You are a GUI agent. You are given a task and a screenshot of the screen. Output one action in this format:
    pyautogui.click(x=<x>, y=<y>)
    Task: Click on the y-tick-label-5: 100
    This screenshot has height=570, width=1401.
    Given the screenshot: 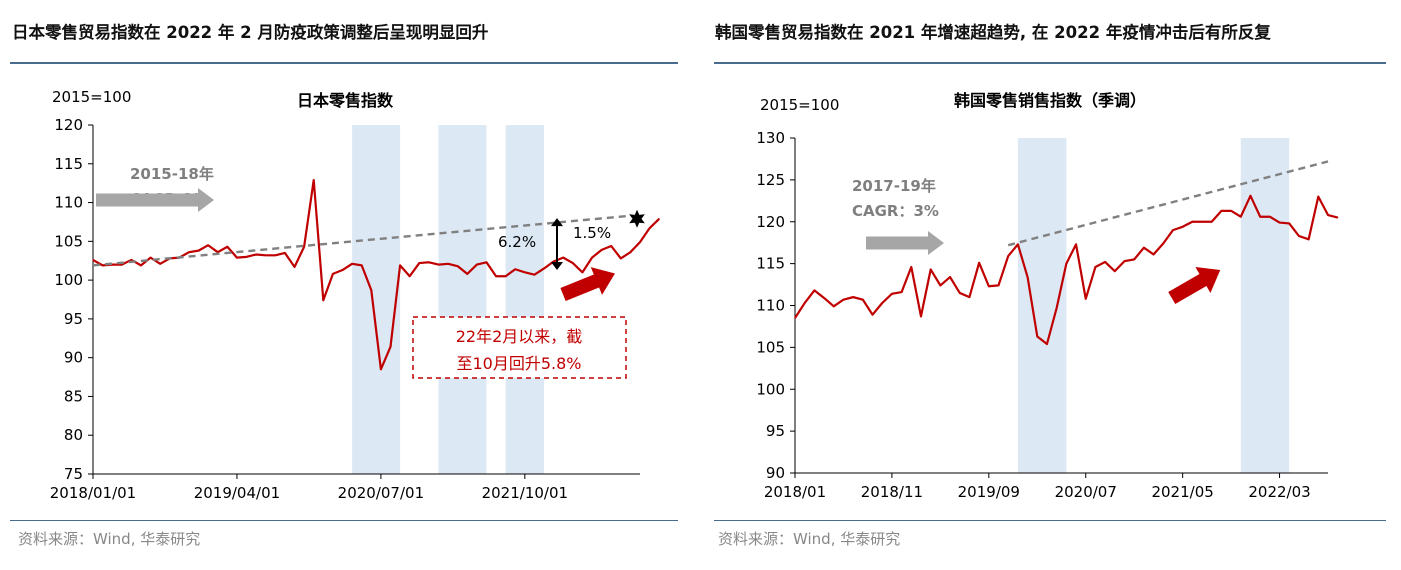 What is the action you would take?
    pyautogui.click(x=68, y=280)
    